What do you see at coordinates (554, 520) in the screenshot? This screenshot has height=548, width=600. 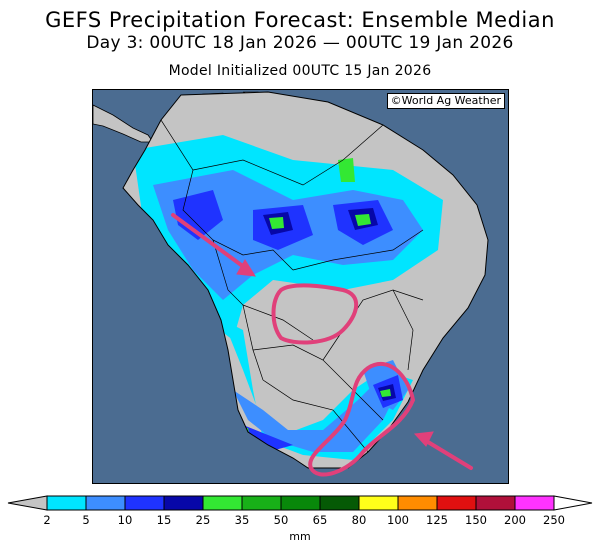 I see `colorbar-tick-label: 250` at bounding box center [554, 520].